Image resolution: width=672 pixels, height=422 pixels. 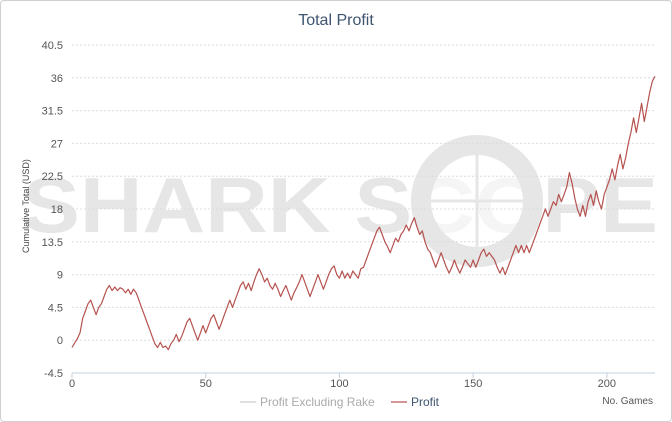 I want to click on x-tick-label: 150, so click(x=473, y=384).